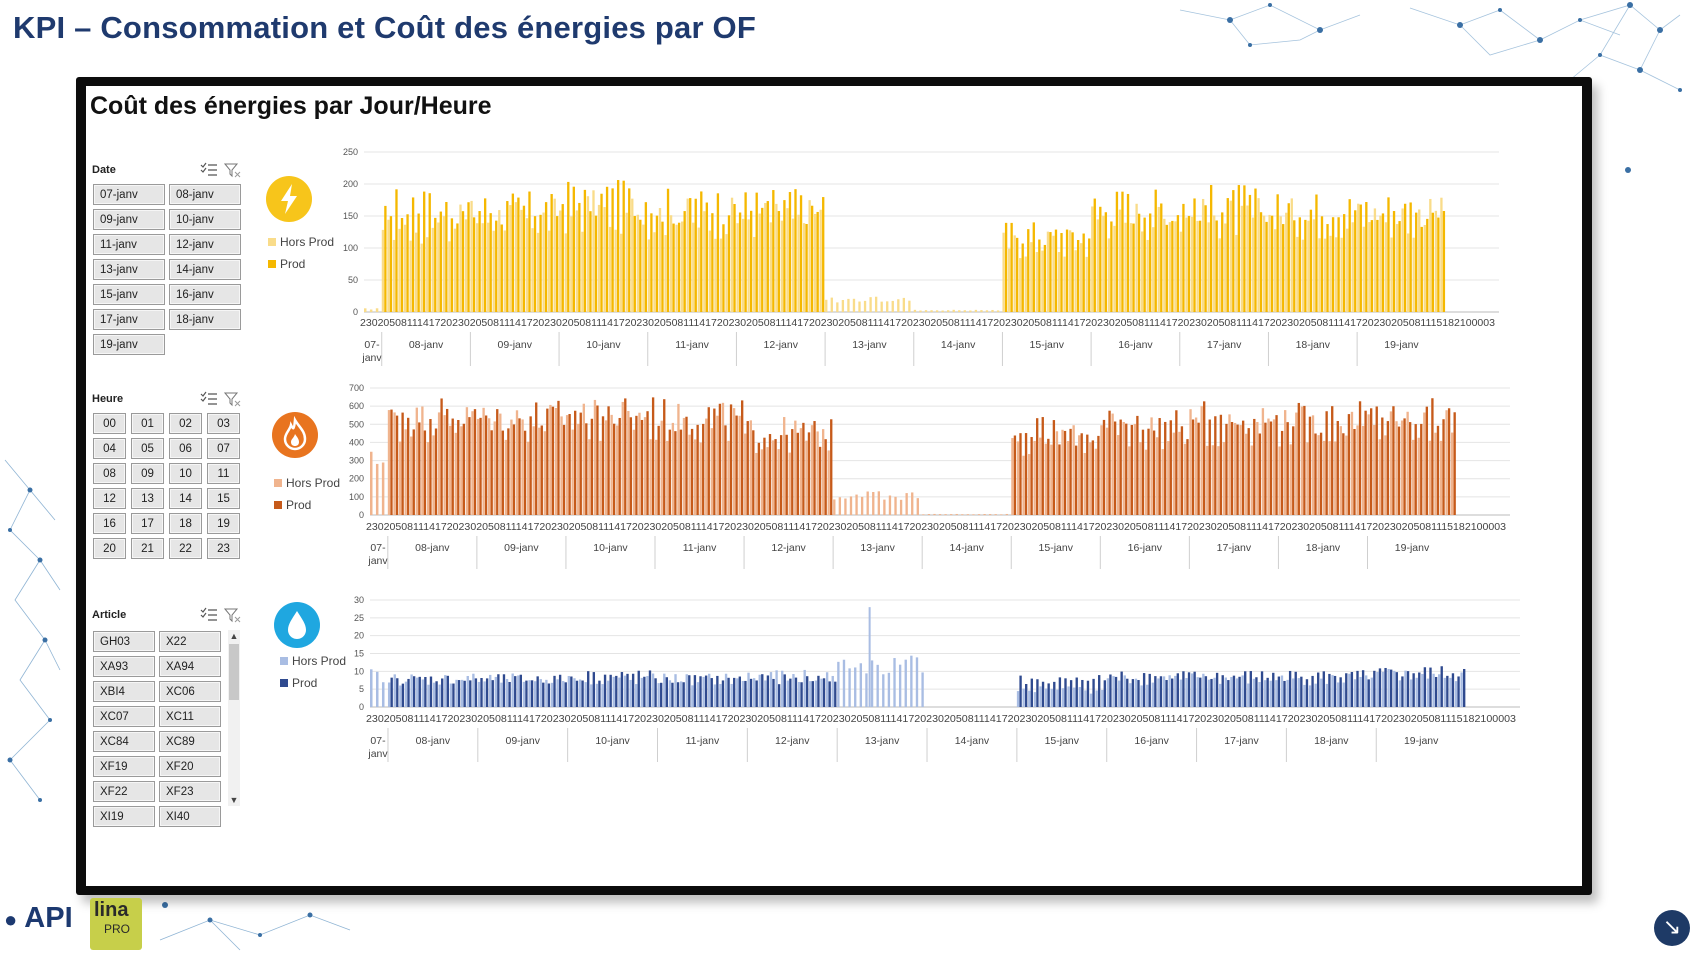 The height and width of the screenshot is (956, 1700). Describe the element at coordinates (190, 716) in the screenshot. I see `slicer-item-article: XC11` at that location.